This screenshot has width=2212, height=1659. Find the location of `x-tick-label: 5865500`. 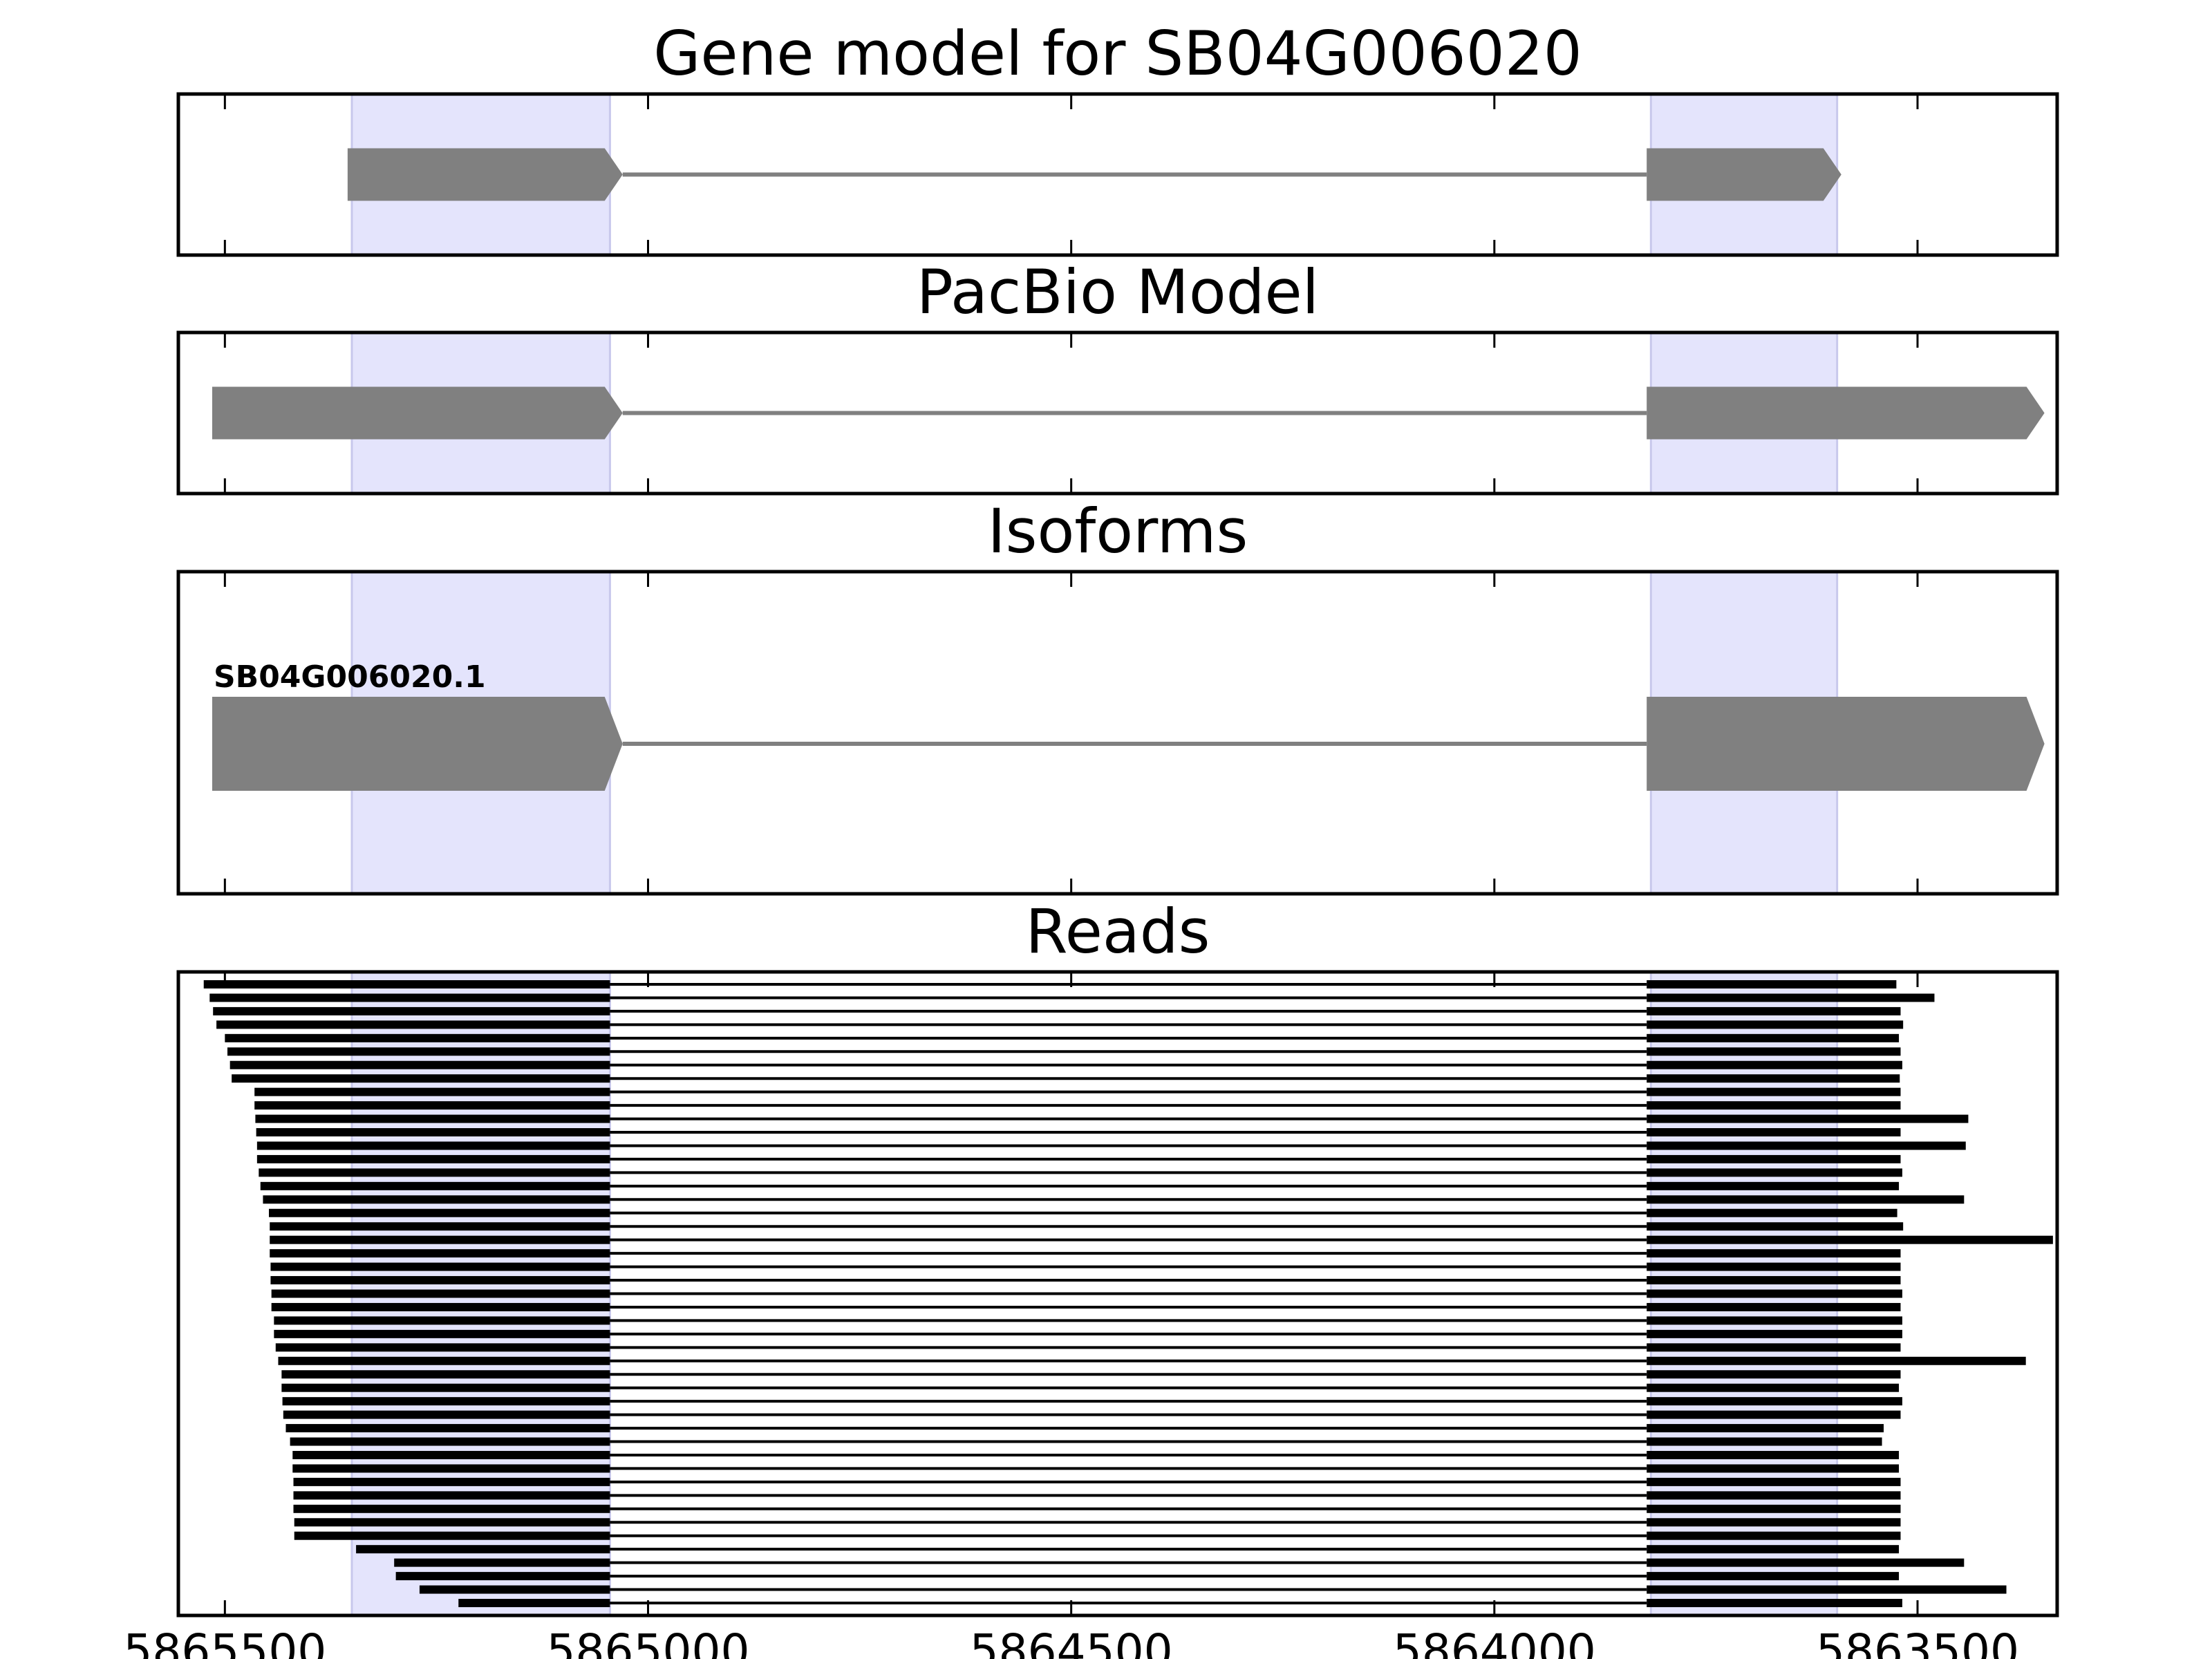

x-tick-label: 5865500 is located at coordinates (225, 1642).